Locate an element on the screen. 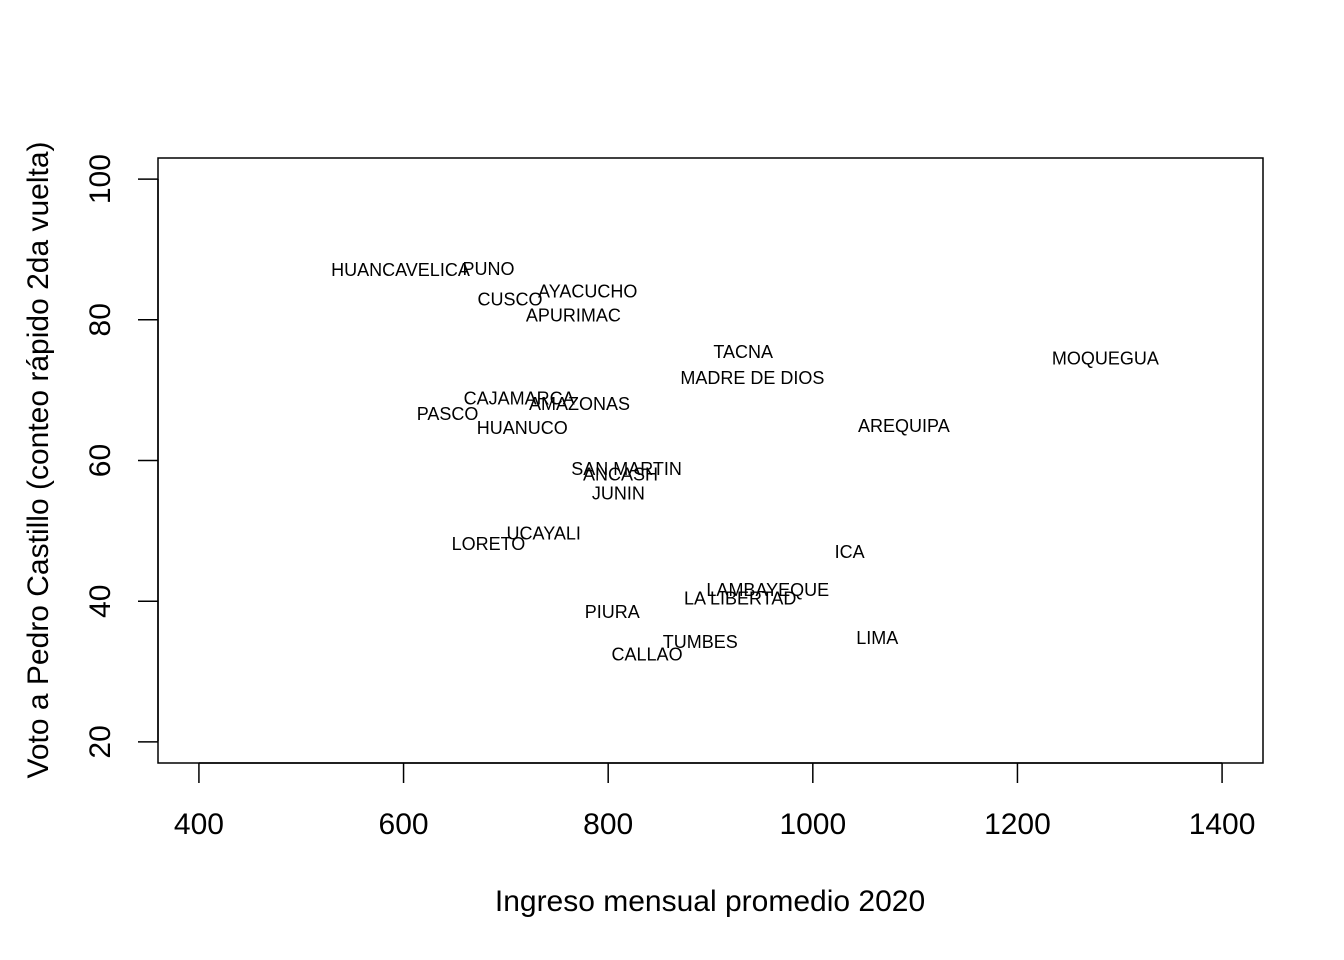 This screenshot has height=960, width=1344. y-tick-label: 60 is located at coordinates (100, 460).